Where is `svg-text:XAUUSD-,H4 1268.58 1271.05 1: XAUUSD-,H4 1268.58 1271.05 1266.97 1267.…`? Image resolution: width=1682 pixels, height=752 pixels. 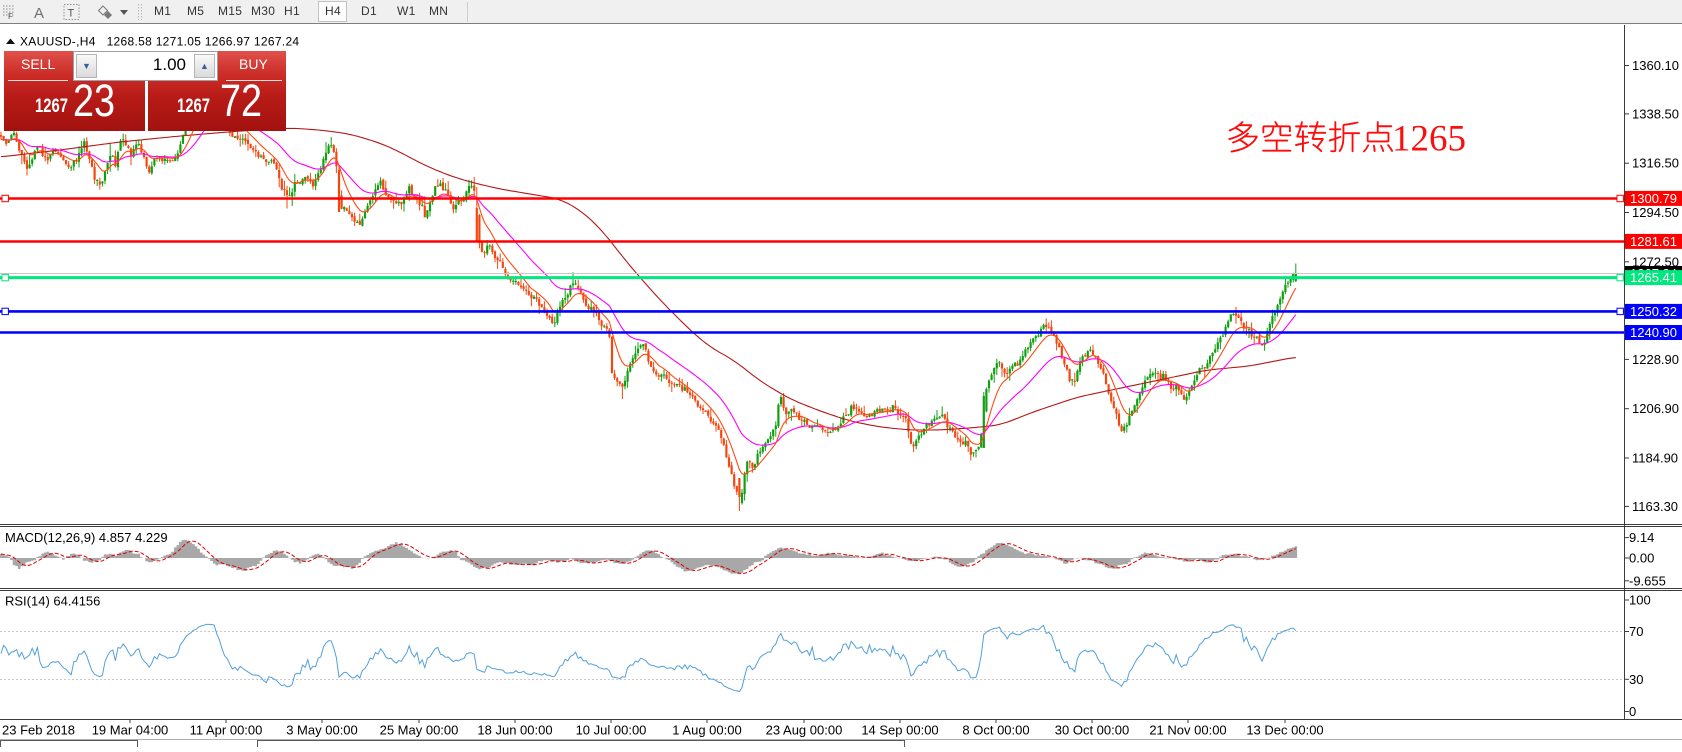 svg-text:XAUUSD-,H4 1268.58 1271.05 1: XAUUSD-,H4 1268.58 1271.05 1266.97 1267.… is located at coordinates (159, 42).